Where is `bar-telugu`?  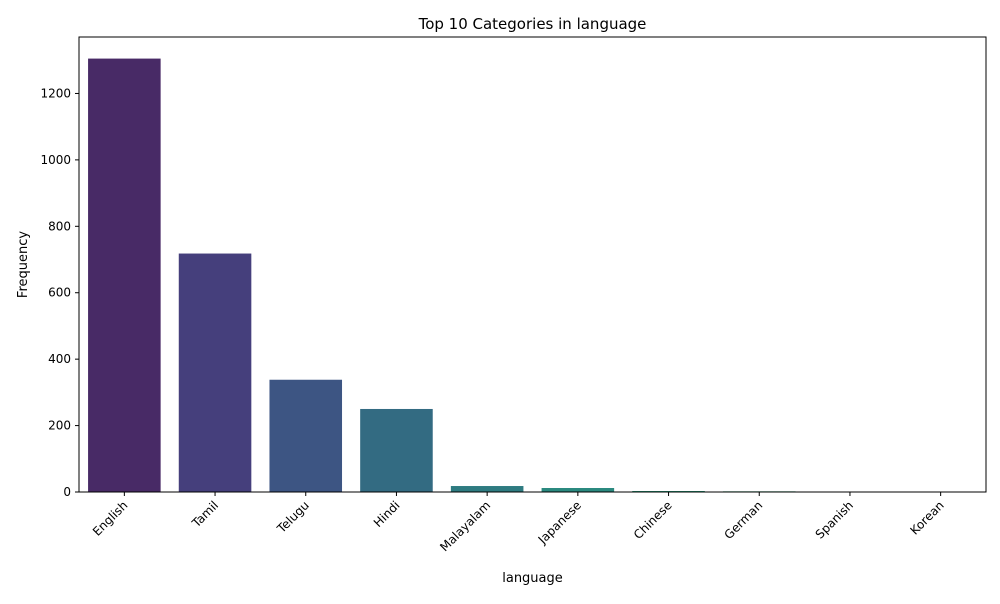
bar-telugu is located at coordinates (305, 436).